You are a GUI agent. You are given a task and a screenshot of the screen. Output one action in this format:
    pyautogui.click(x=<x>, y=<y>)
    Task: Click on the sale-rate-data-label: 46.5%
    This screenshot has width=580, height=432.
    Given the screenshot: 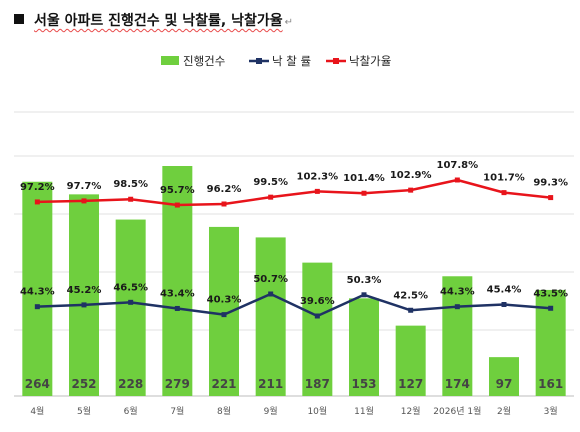 What is the action you would take?
    pyautogui.click(x=130, y=287)
    